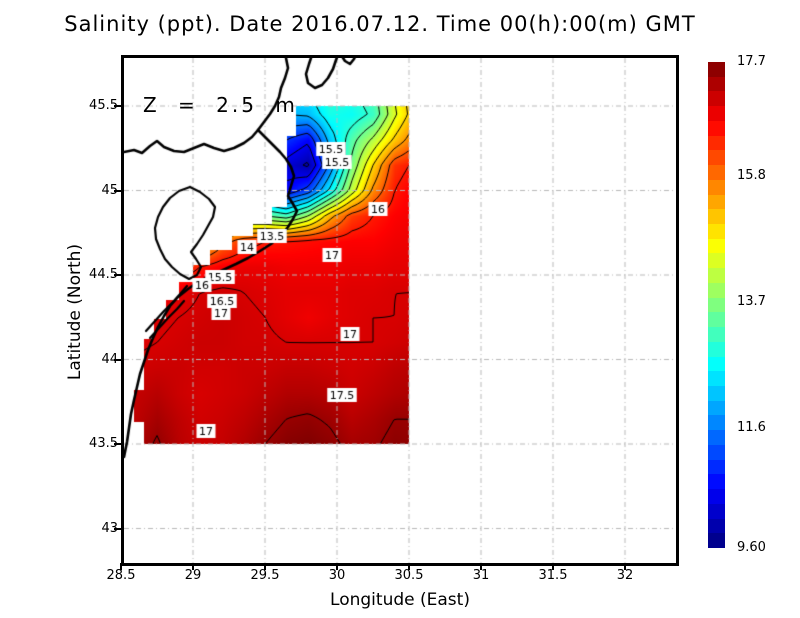 The height and width of the screenshot is (618, 800). What do you see at coordinates (109, 528) in the screenshot?
I see `y-tick-label: 43` at bounding box center [109, 528].